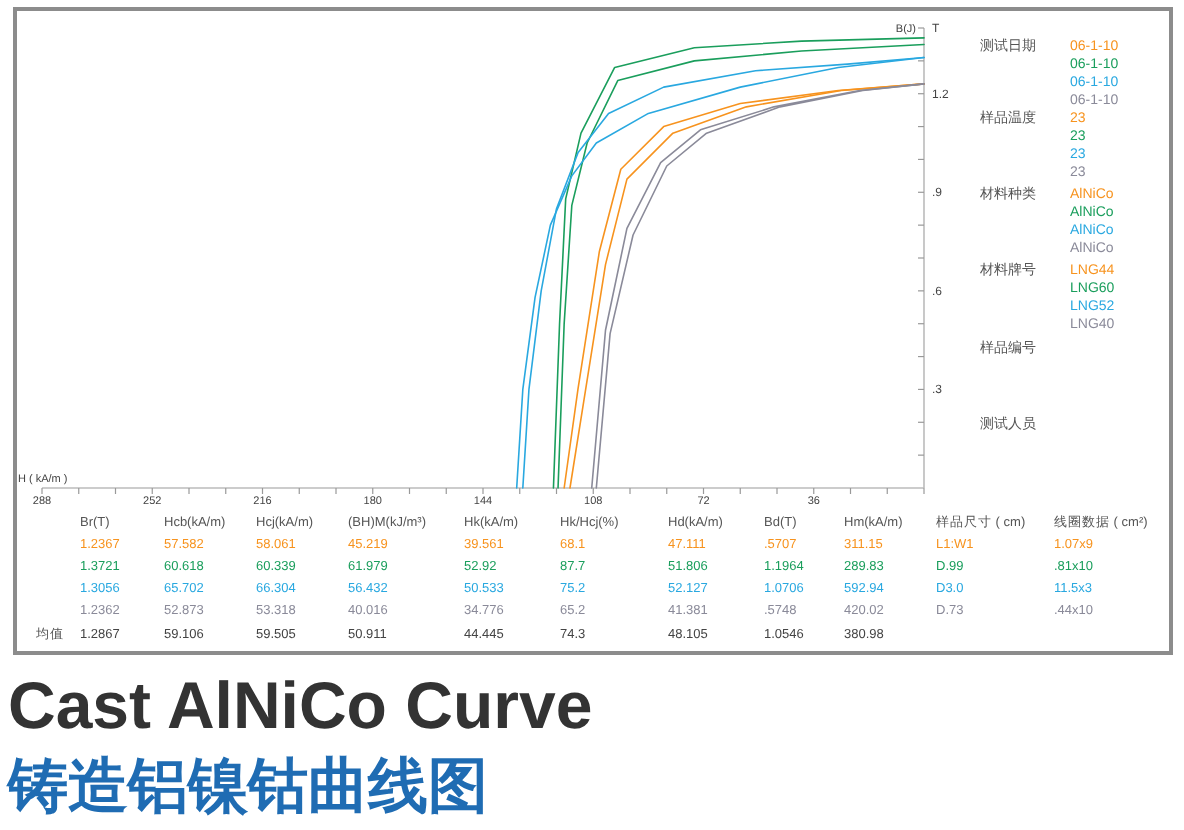 This screenshot has width=1184, height=830. I want to click on text: Cast AlNiCo Curve, so click(300, 705).